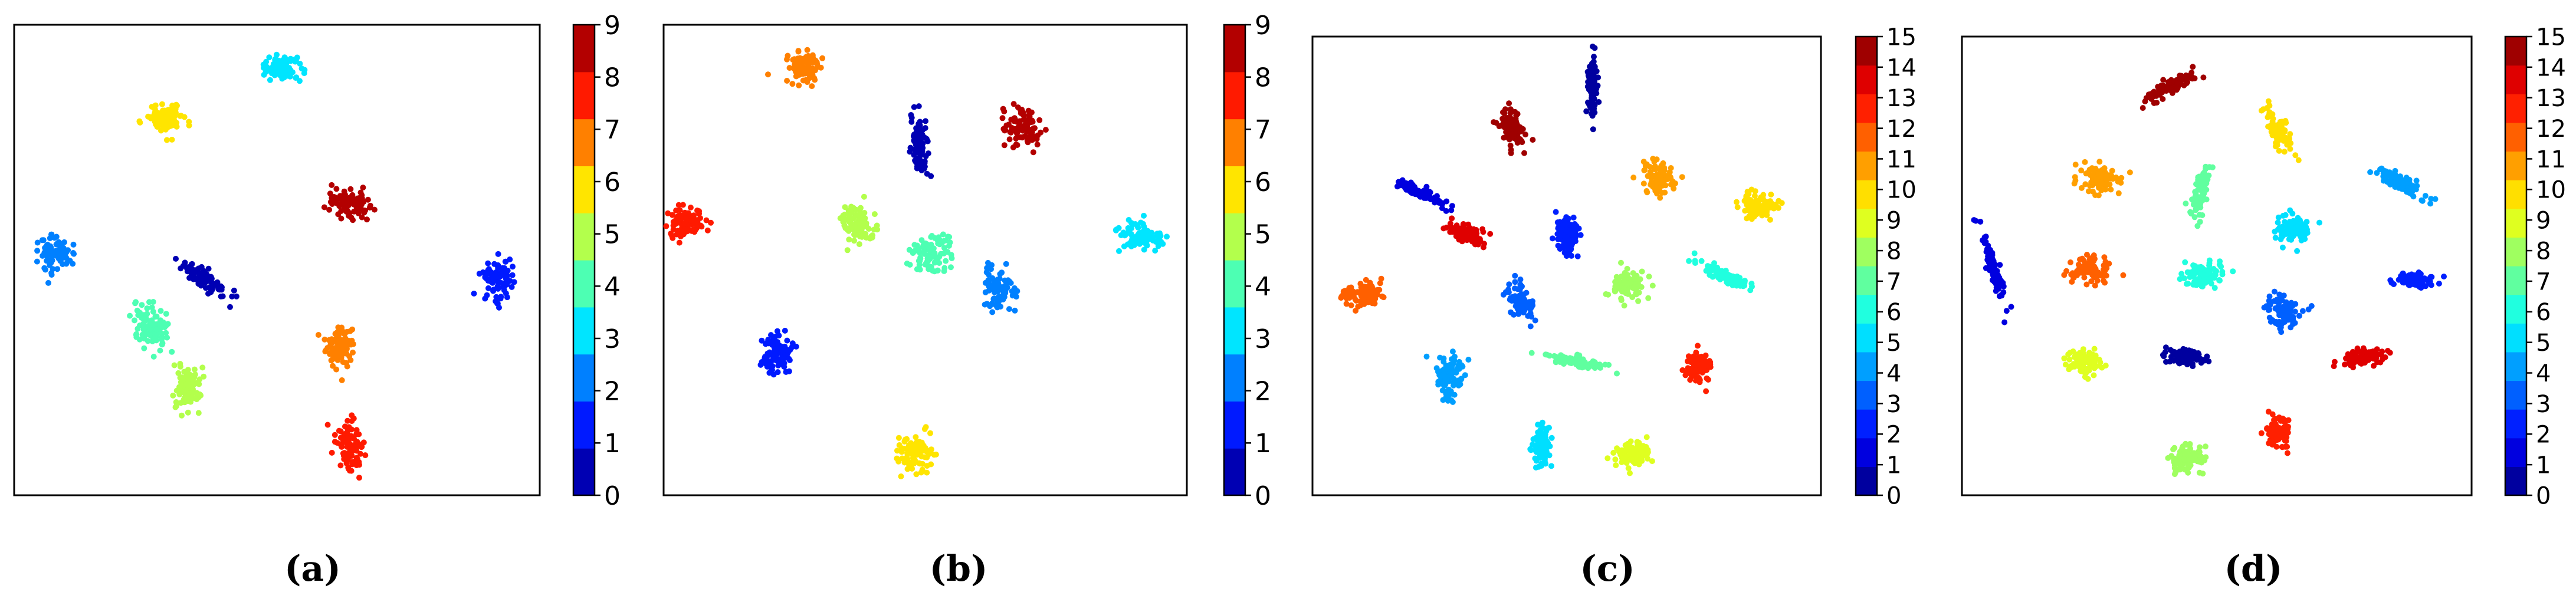  I want to click on colorbar-tick-label: 3, so click(2543, 404).